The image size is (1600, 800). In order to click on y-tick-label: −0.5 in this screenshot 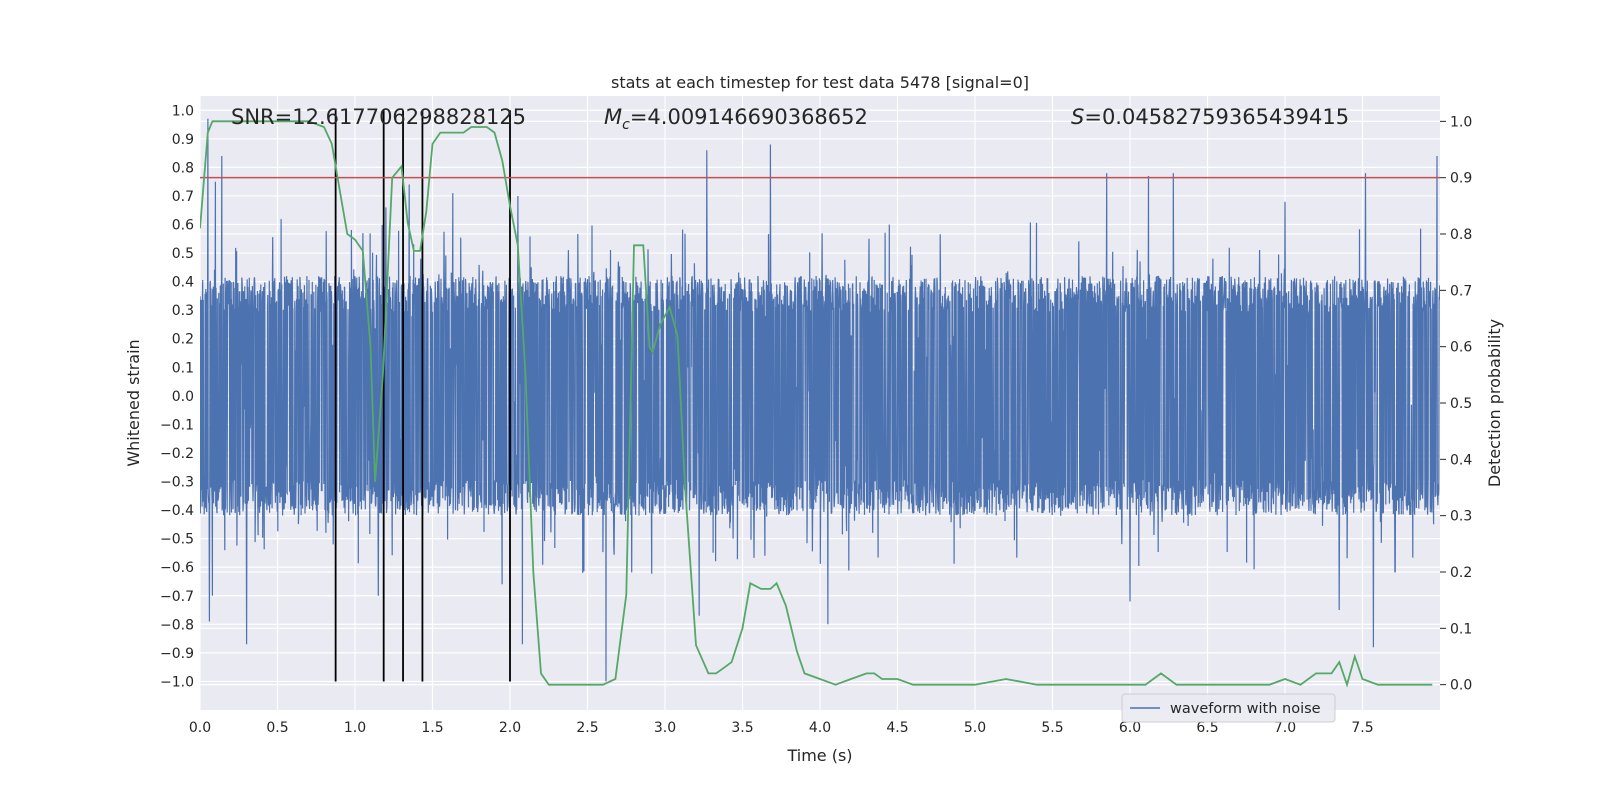, I will do `click(177, 540)`.